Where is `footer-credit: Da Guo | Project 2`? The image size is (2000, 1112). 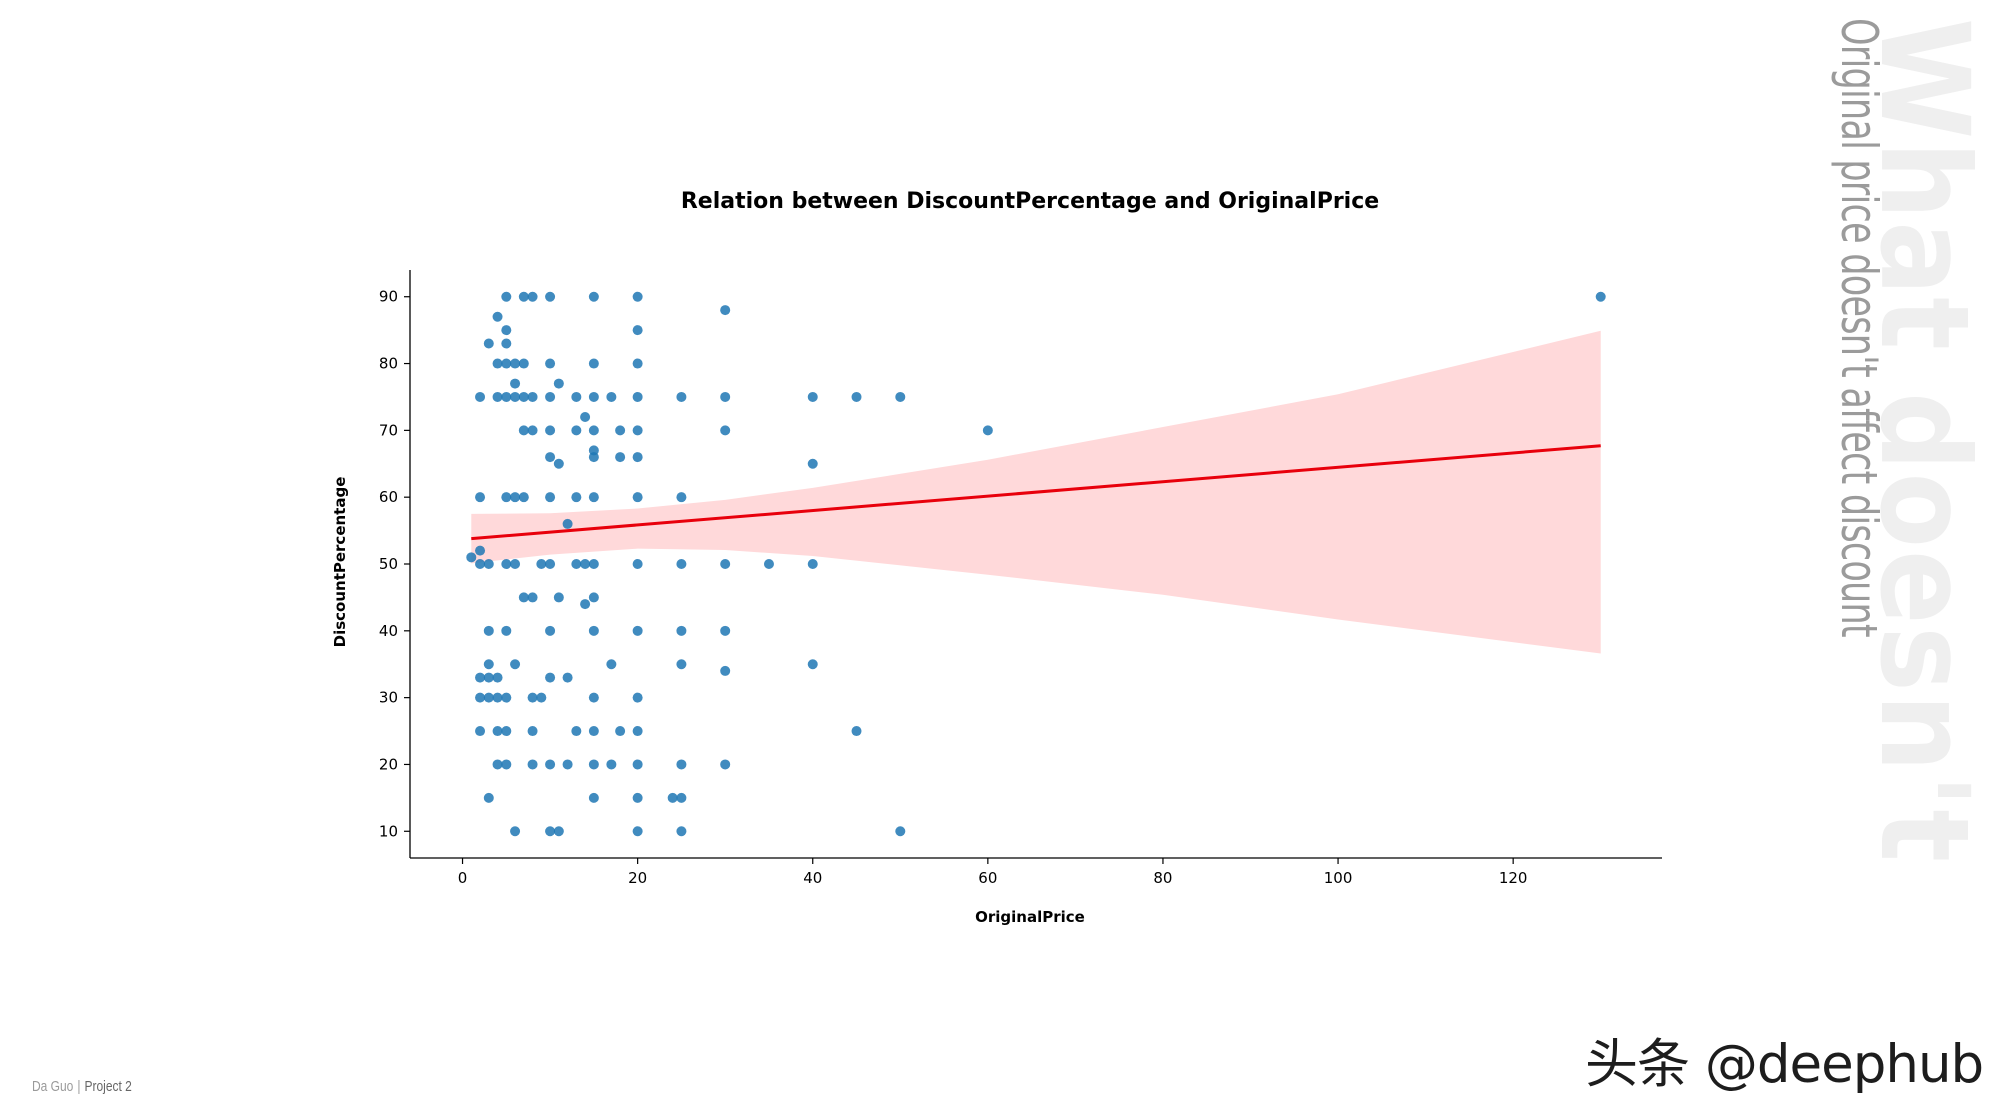
footer-credit: Da Guo | Project 2 is located at coordinates (82, 1086).